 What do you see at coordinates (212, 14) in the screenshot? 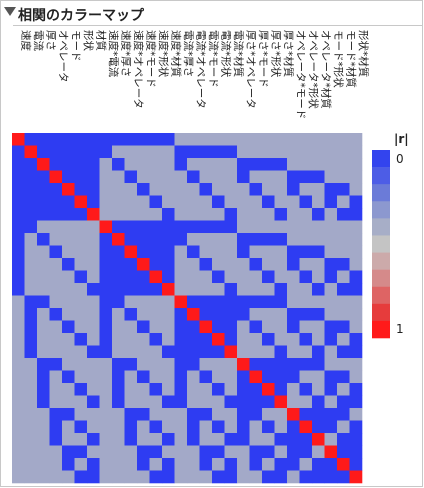
I see `title-bar: 相関のカラーマップ` at bounding box center [212, 14].